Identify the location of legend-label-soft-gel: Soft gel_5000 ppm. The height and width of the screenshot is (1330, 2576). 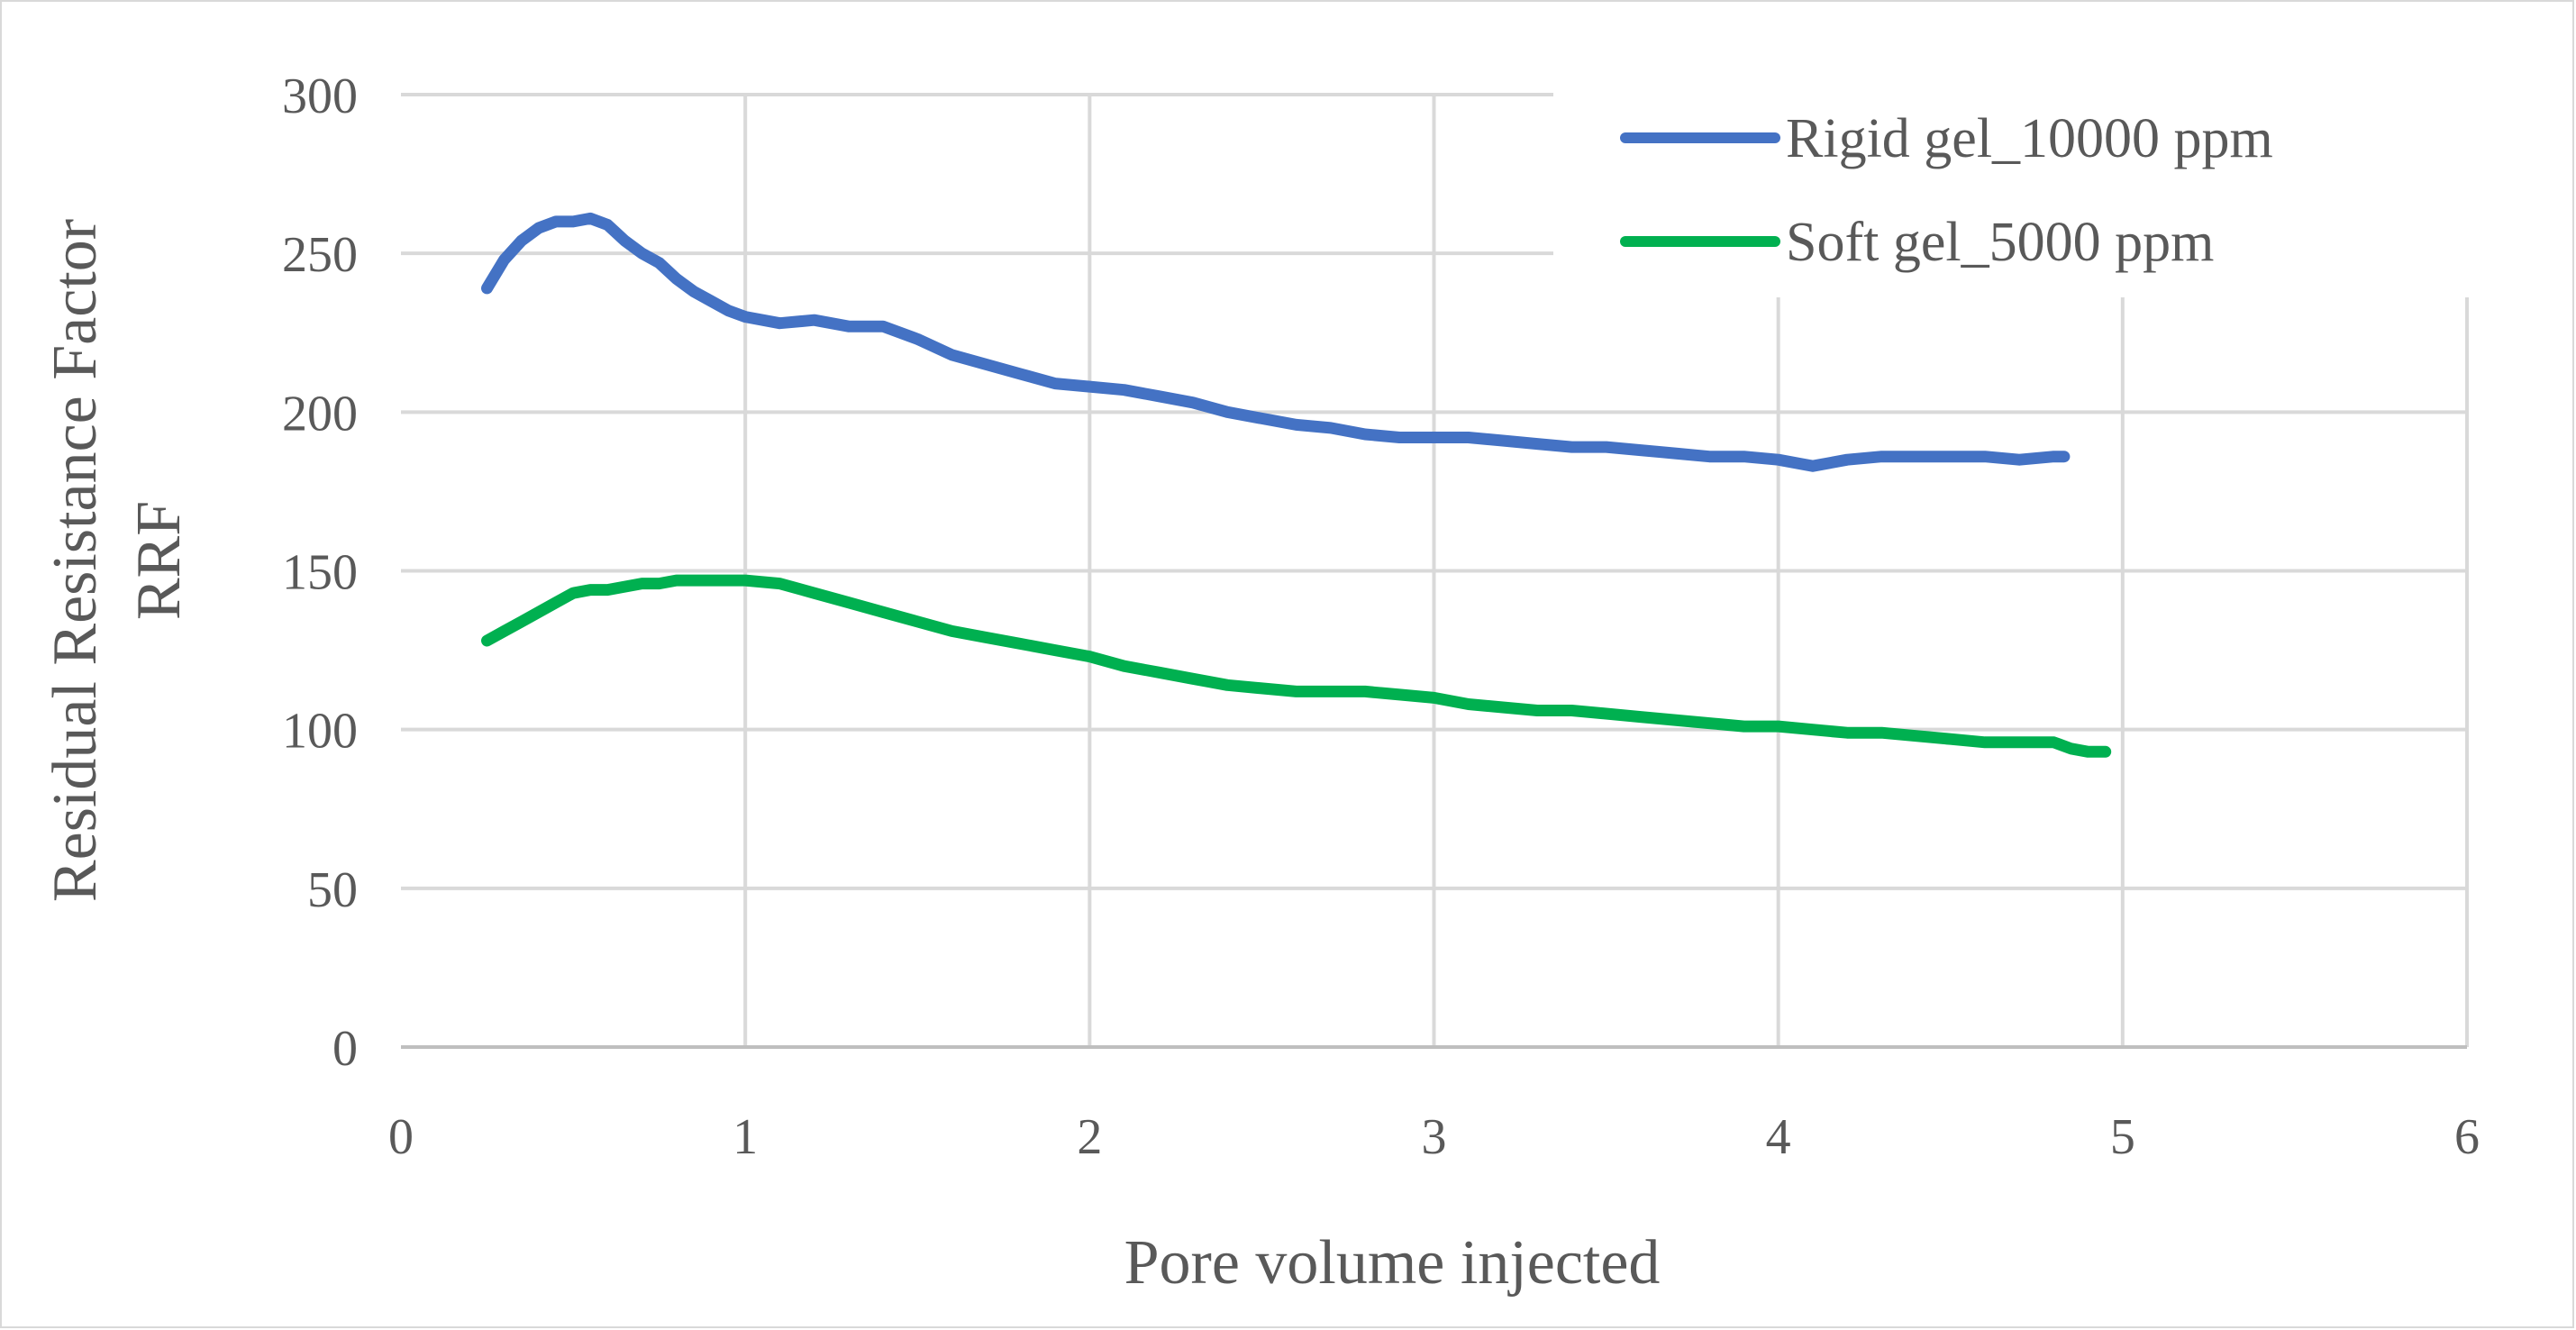
(2000, 242).